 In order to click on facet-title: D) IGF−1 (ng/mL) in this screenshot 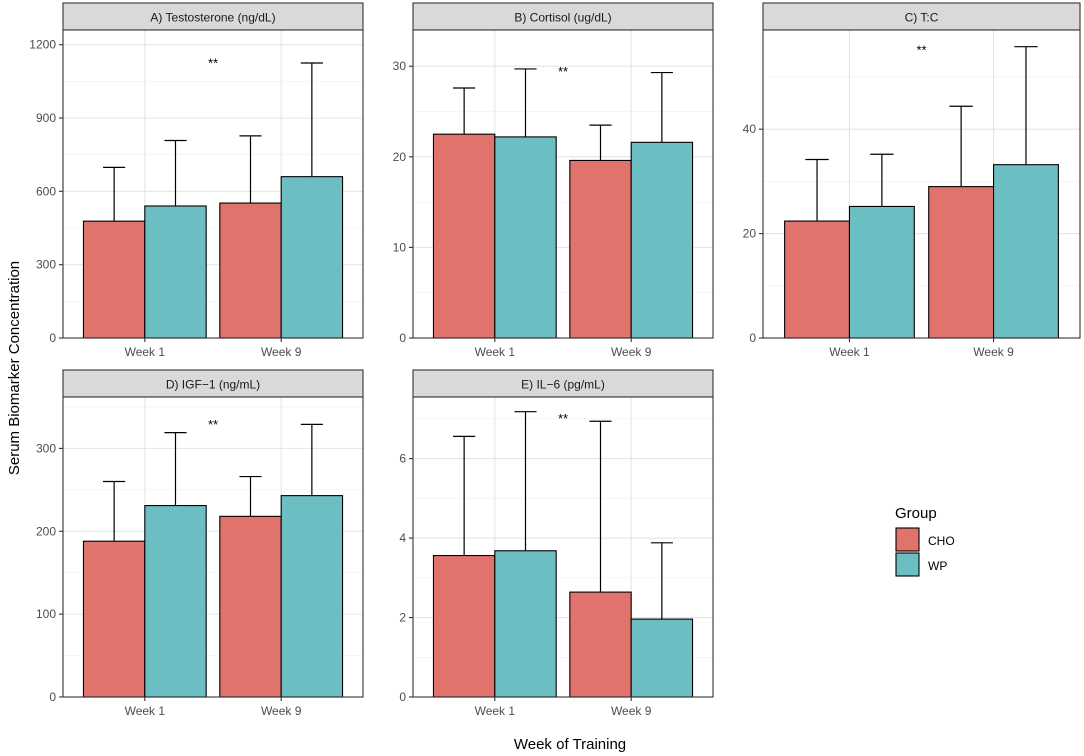, I will do `click(213, 385)`.